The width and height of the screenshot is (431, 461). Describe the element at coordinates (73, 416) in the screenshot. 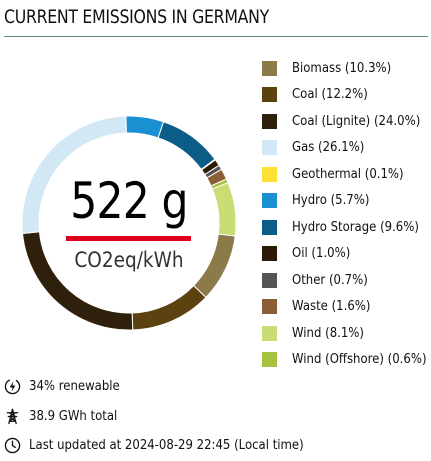

I see `total-generation: 38.9 GWh total` at that location.